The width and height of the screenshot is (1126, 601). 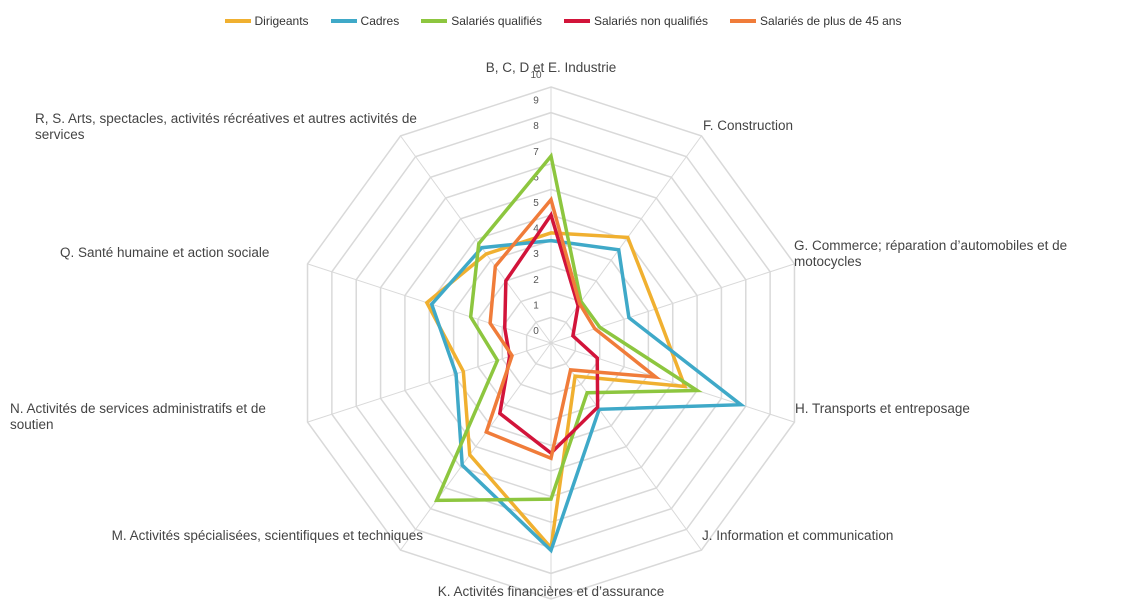 I want to click on legend-item: Salariés de plus de 45 ans, so click(x=815, y=21).